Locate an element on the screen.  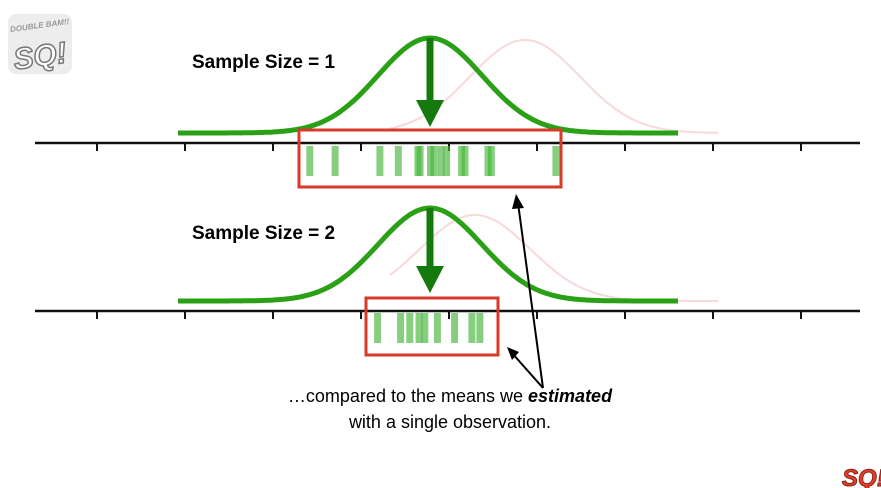
caption-line-2: with a single observation. is located at coordinates (450, 422).